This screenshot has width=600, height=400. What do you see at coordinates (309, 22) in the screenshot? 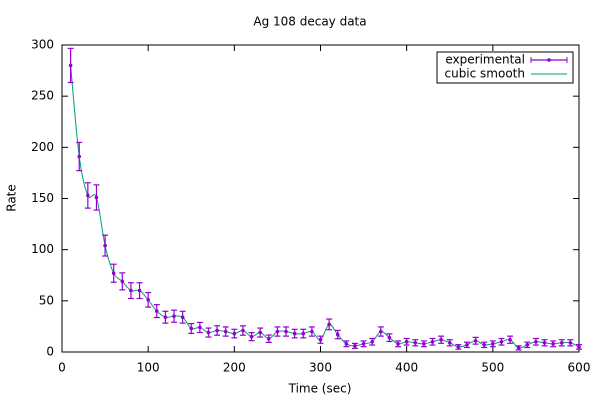
I see `chart-title: Ag 108 decay data` at bounding box center [309, 22].